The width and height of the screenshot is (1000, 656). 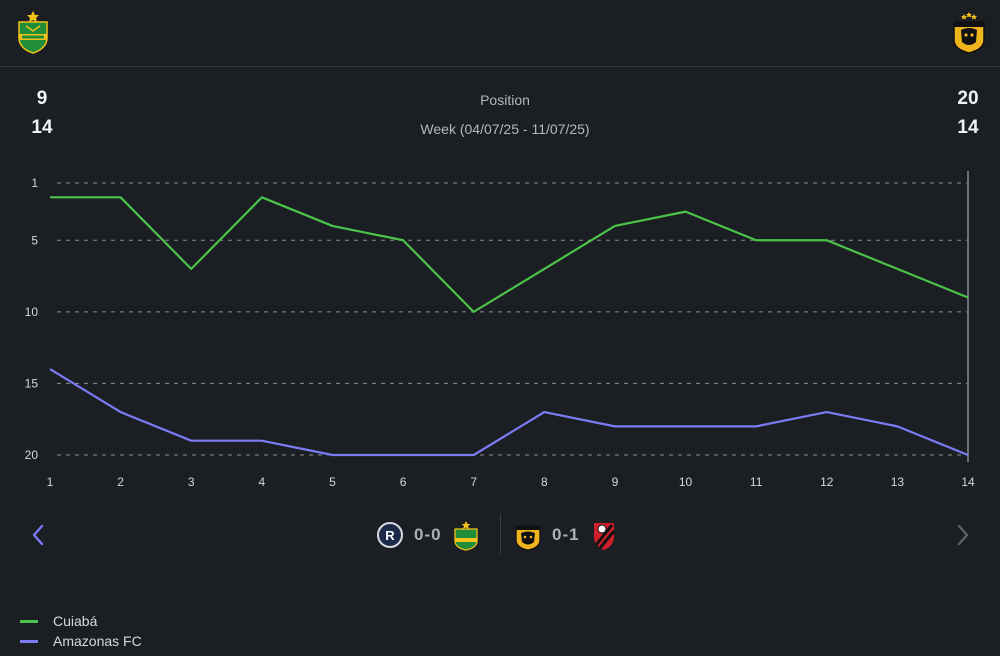 I want to click on chart-subtitle: Week (04/07/25 - 11/07/25), so click(x=505, y=129).